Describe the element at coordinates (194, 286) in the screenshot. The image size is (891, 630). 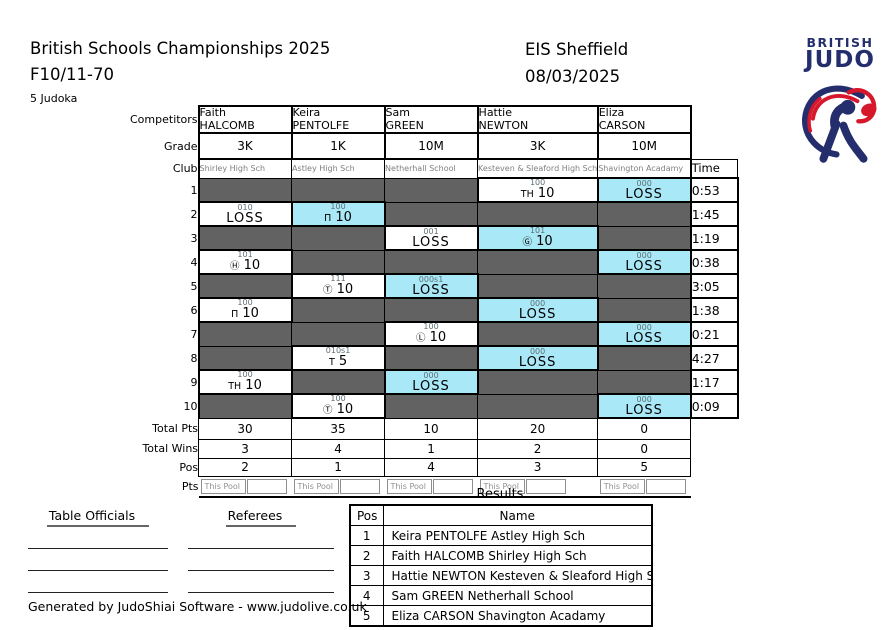
I see `match-number-label: 5` at that location.